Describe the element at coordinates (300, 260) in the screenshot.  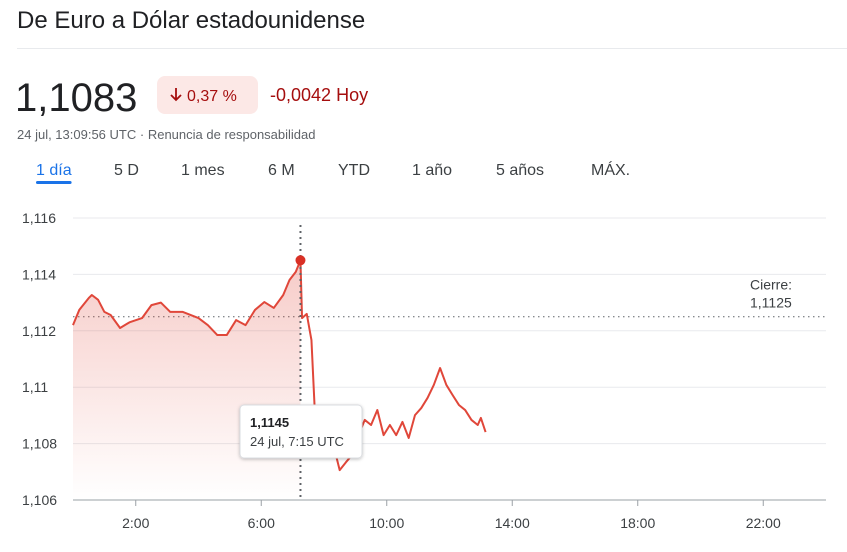
I see `hover-point` at that location.